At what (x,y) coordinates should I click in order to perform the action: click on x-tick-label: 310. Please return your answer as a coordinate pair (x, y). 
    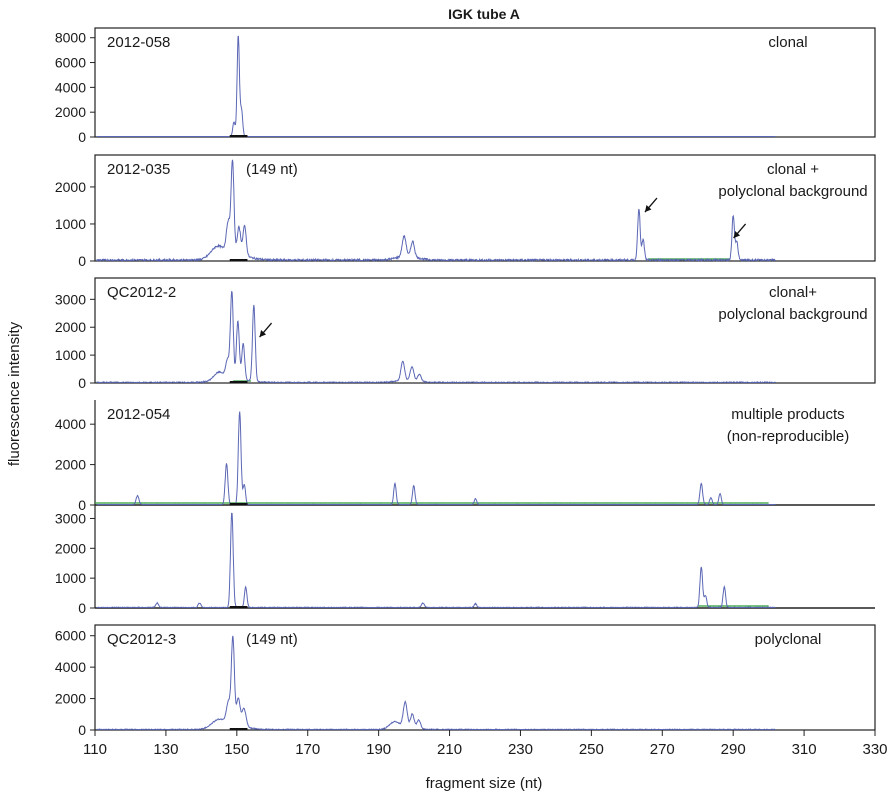
    Looking at the image, I should click on (804, 749).